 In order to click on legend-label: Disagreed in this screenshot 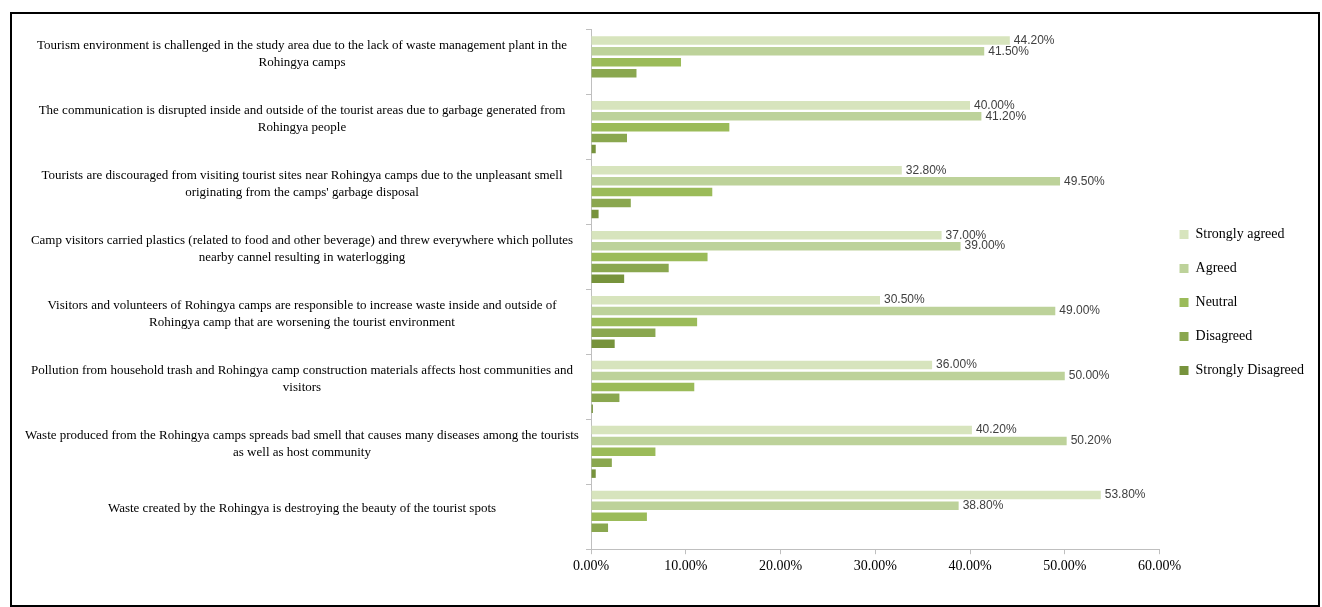, I will do `click(1224, 336)`.